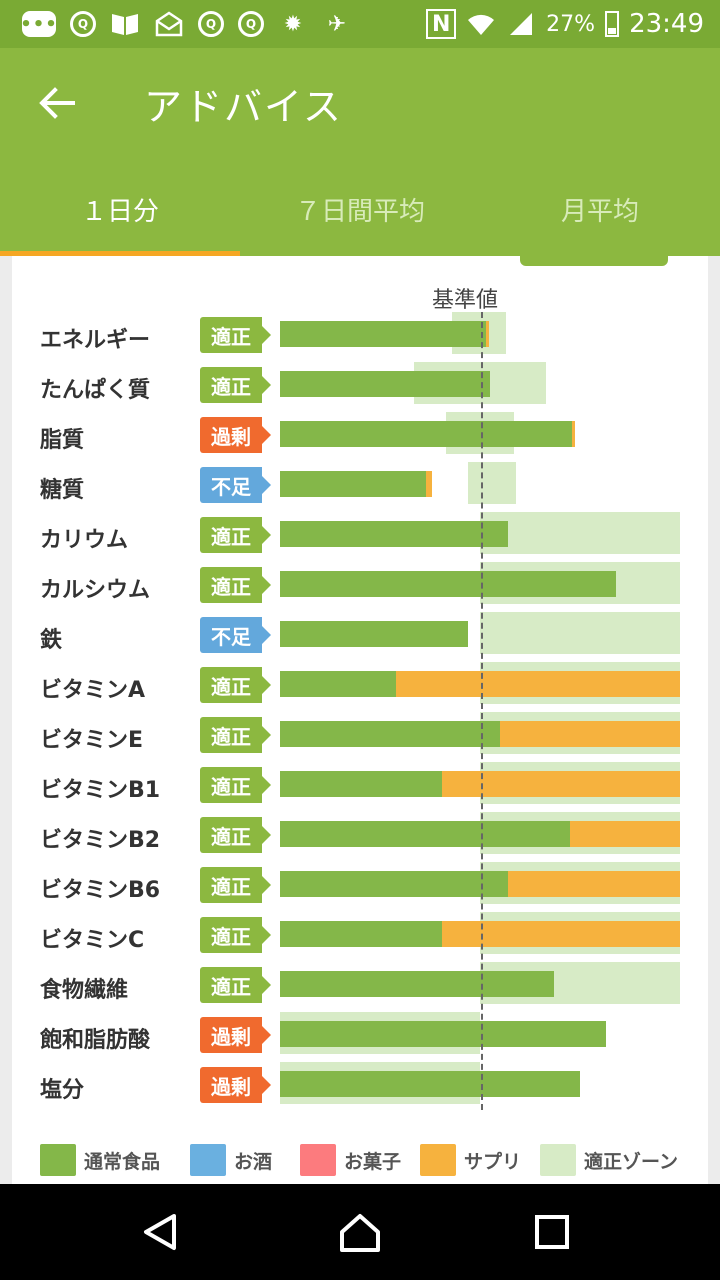 This screenshot has width=720, height=1280. Describe the element at coordinates (38, 24) in the screenshot. I see `chat-notification-icon: •••` at that location.